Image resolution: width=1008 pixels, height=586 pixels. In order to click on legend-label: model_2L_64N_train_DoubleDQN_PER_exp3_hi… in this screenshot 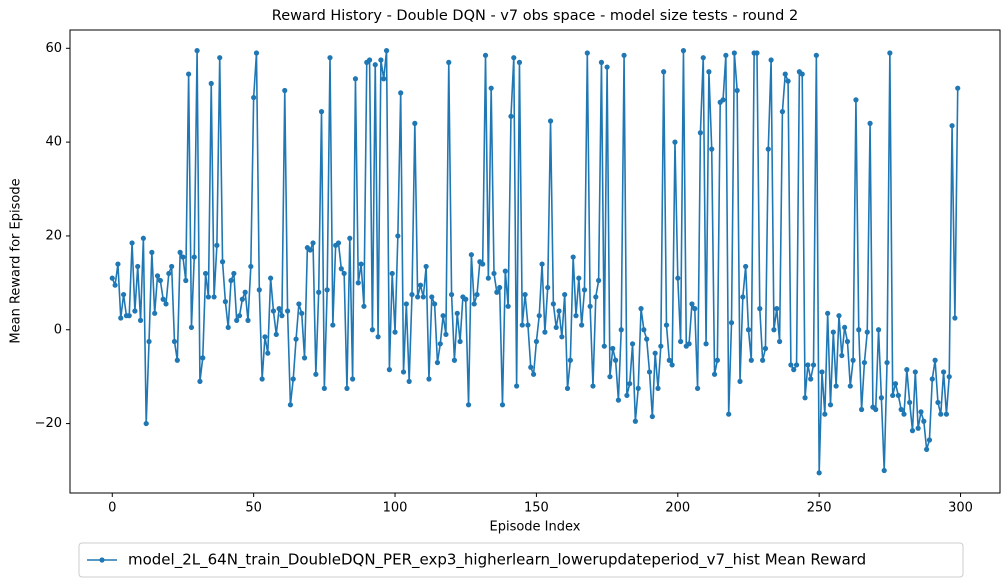, I will do `click(497, 560)`.